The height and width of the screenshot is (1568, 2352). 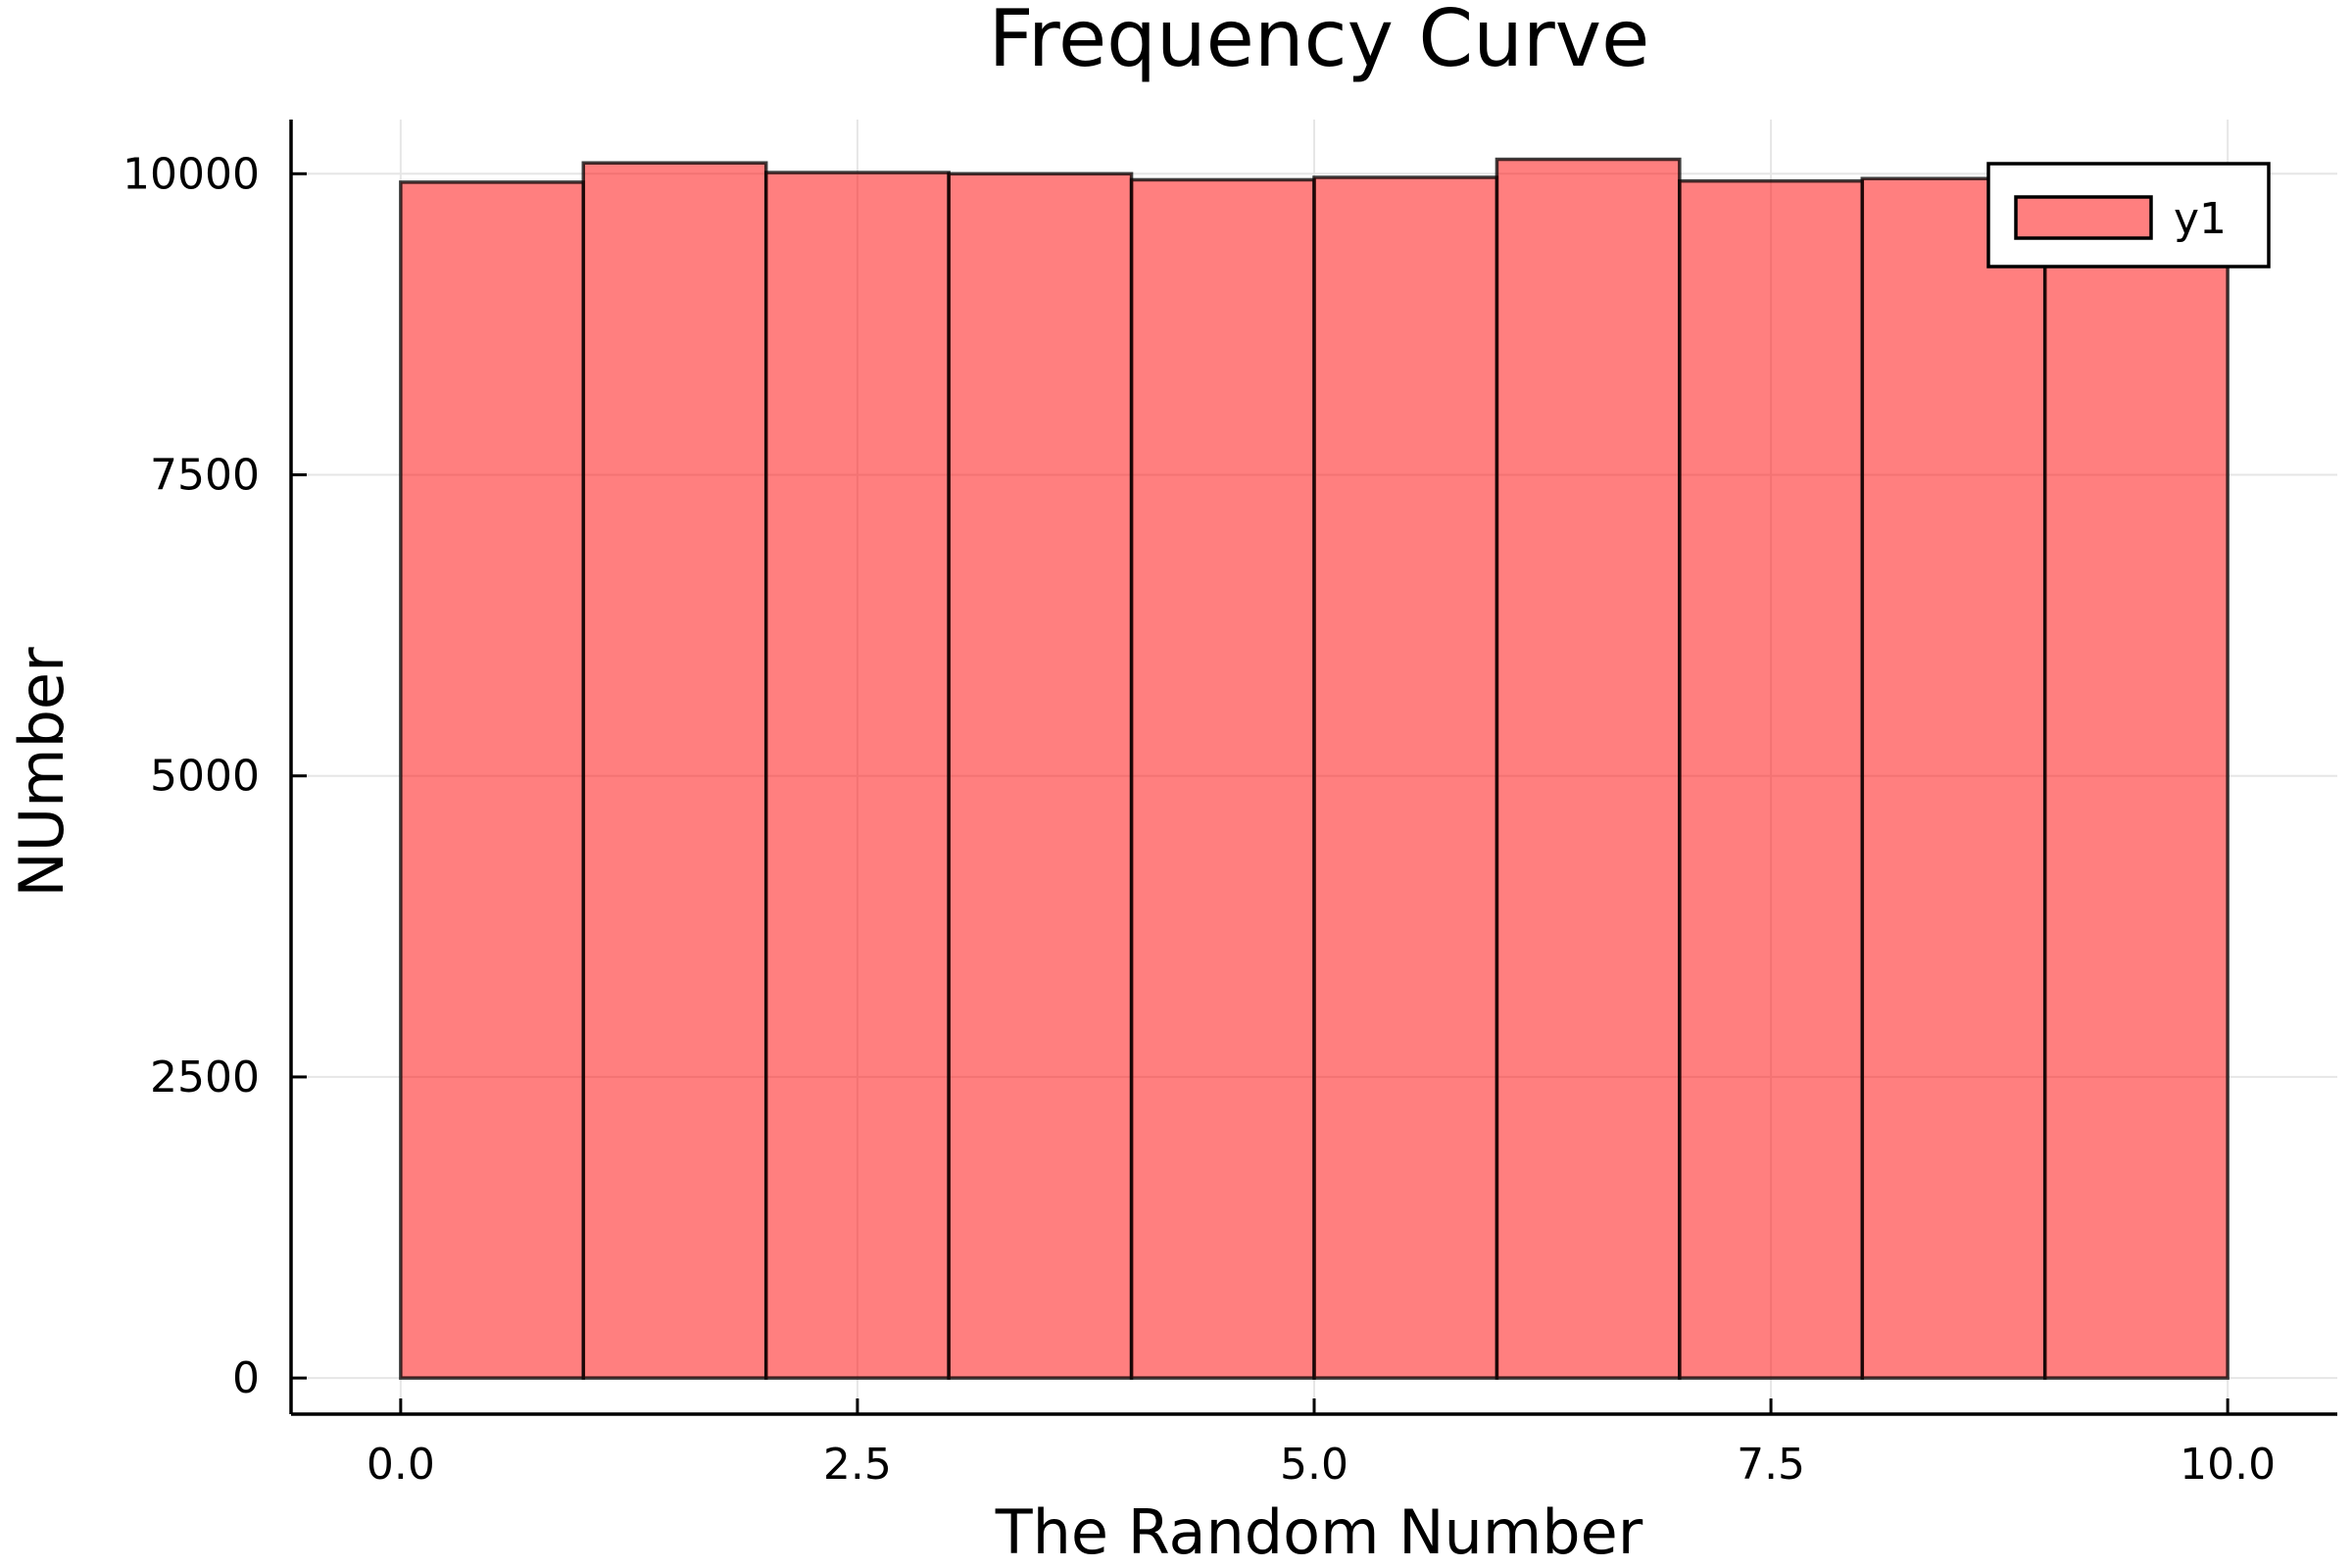 What do you see at coordinates (205, 1077) in the screenshot?
I see `y-tick-label: 2500` at bounding box center [205, 1077].